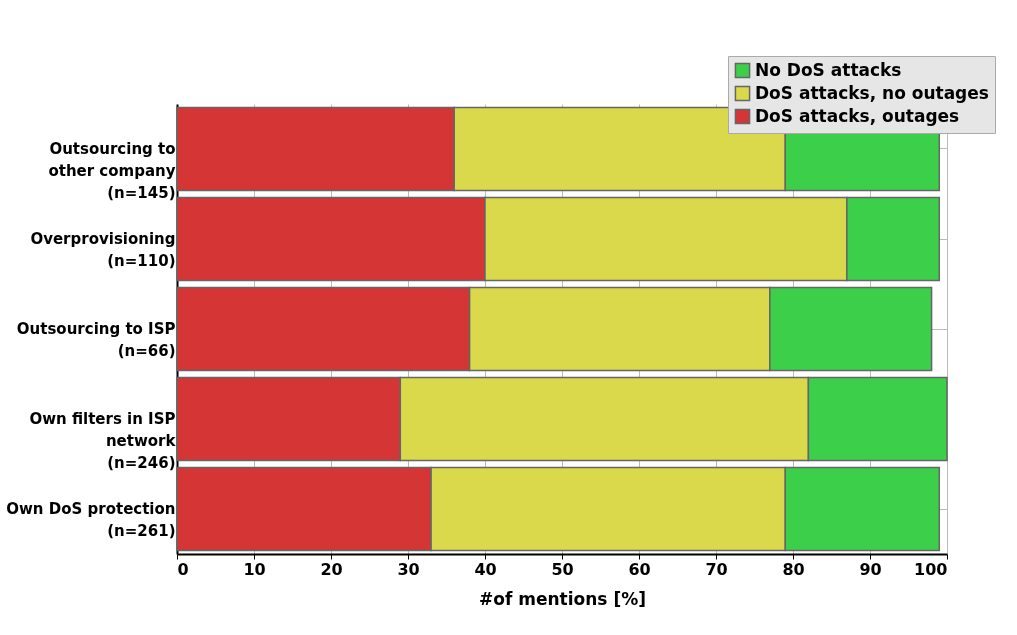 This screenshot has height=635, width=1017. Describe the element at coordinates (793, 569) in the screenshot. I see `x-tick-label: 80` at that location.